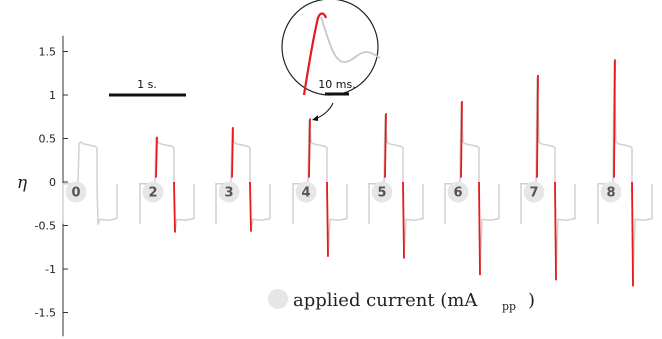 The height and width of the screenshot is (339, 662). I want to click on current-badge-label: 0, so click(75, 193).